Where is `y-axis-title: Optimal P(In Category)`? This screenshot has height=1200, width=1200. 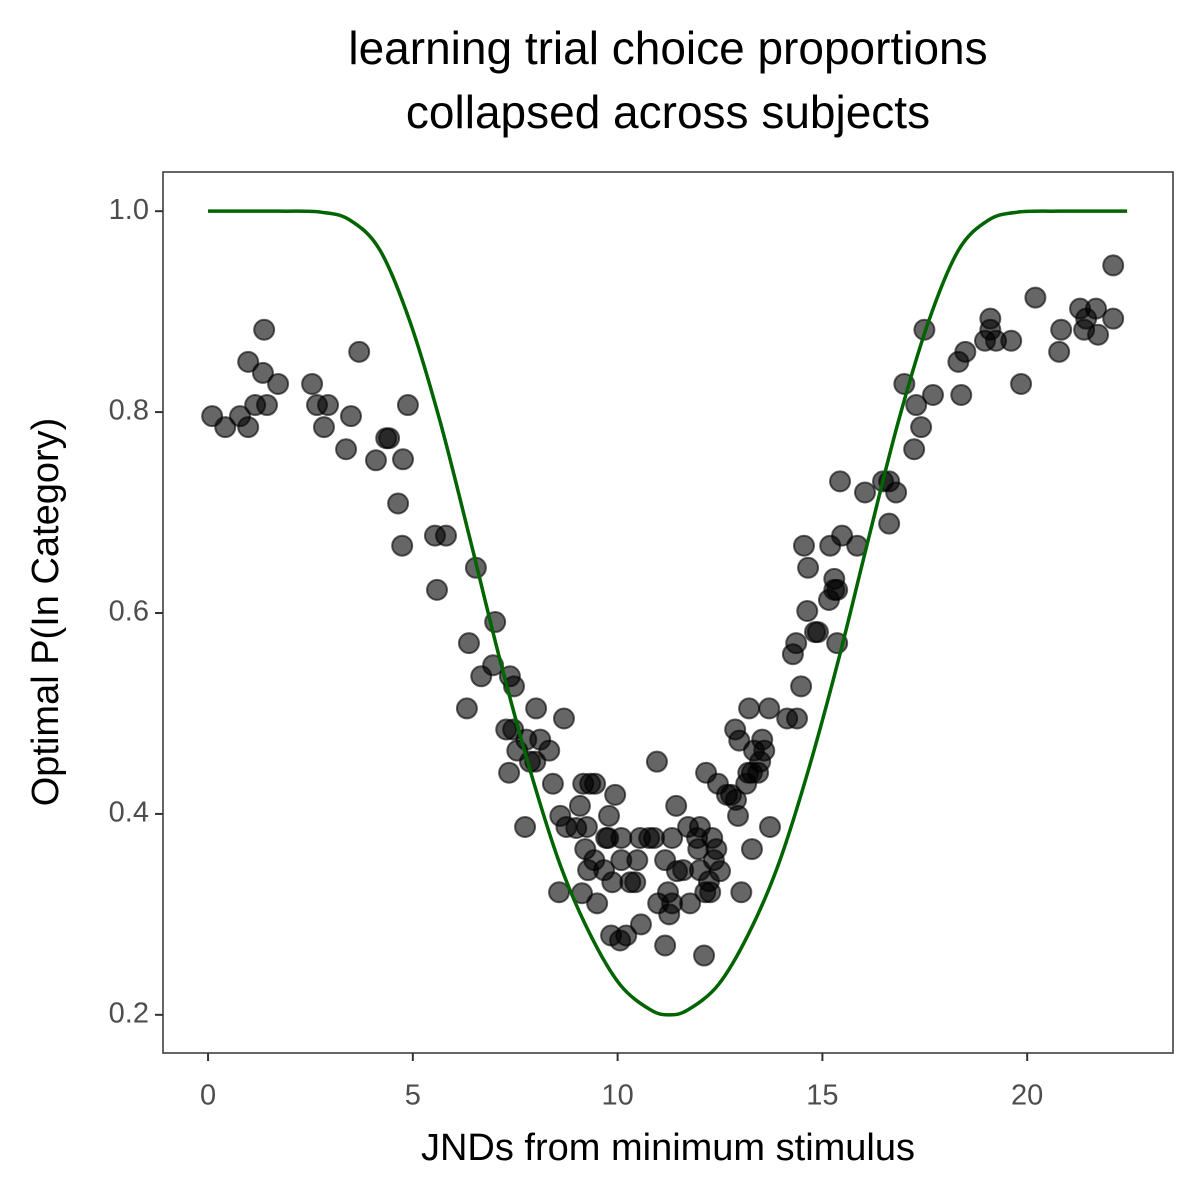
y-axis-title: Optimal P(In Category) is located at coordinates (46, 612).